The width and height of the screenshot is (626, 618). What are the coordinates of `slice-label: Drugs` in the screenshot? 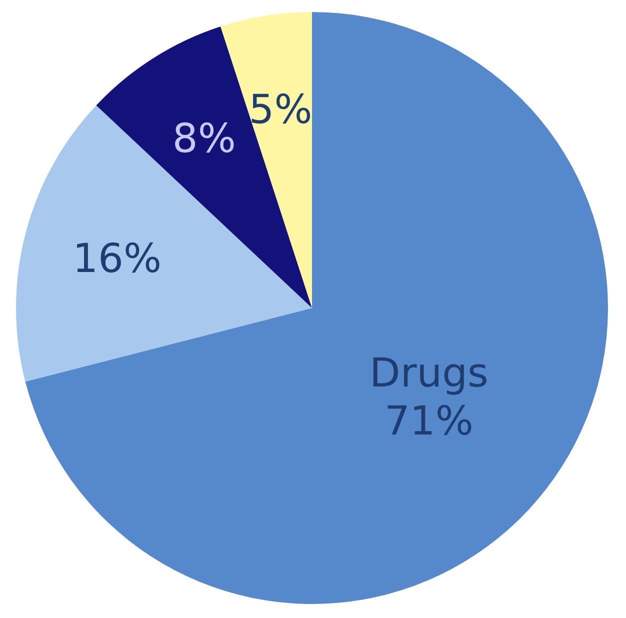 It's located at (429, 373).